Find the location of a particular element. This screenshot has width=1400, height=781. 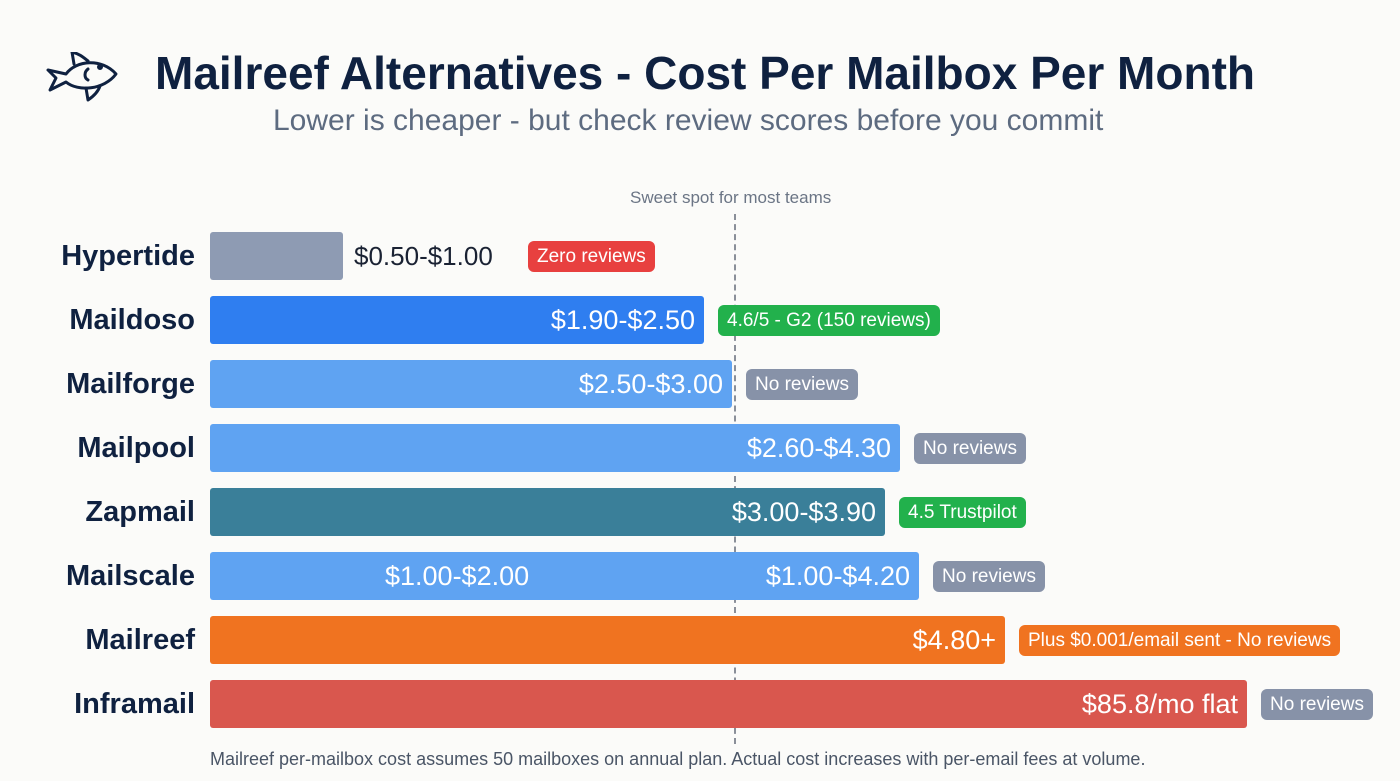

category-label: Mailforge is located at coordinates (130, 384).